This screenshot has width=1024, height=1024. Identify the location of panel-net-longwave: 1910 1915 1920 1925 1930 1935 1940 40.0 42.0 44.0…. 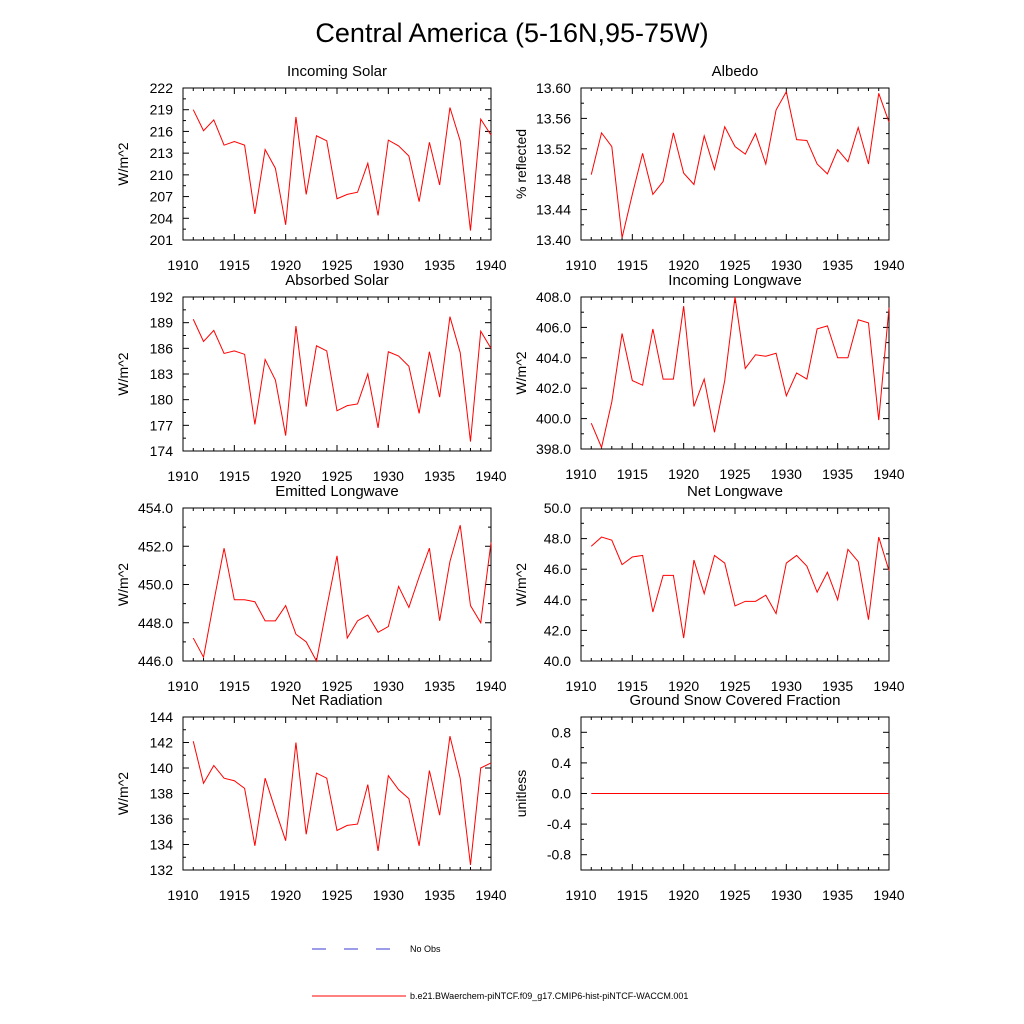
(709, 588).